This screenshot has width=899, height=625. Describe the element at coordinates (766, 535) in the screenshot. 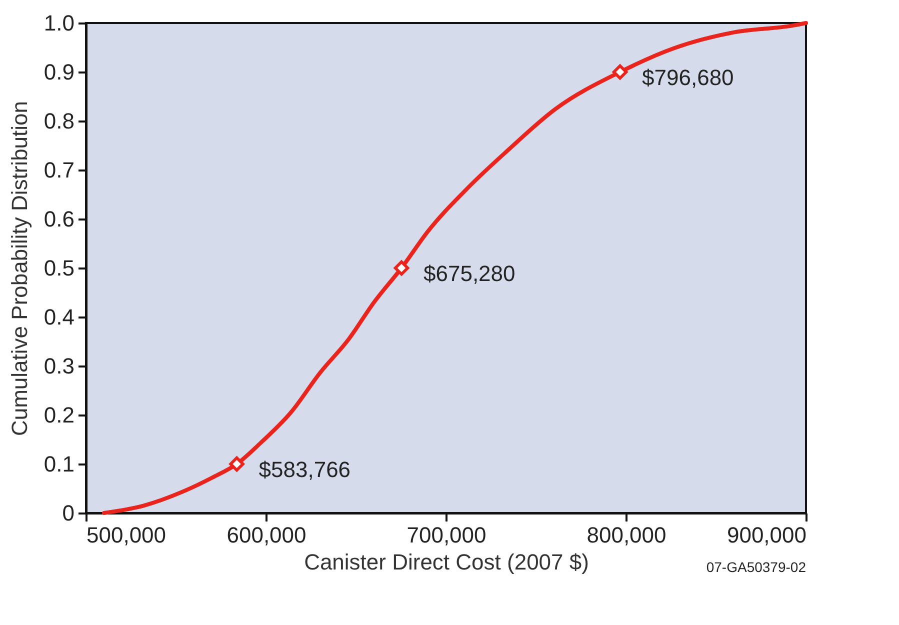

I see `x-tick-label: 900,000` at that location.